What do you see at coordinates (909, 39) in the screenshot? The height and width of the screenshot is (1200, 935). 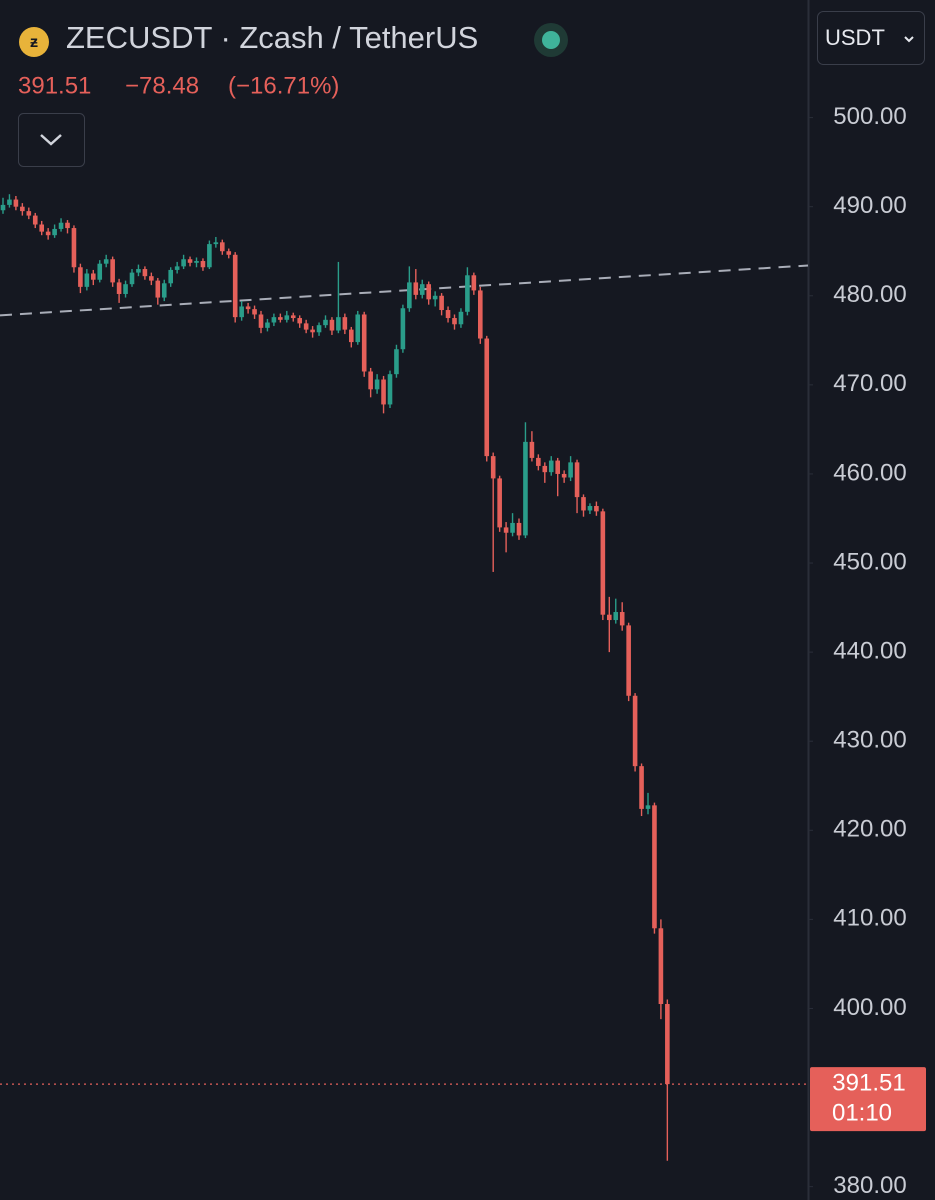 I see `currency-chevron` at bounding box center [909, 39].